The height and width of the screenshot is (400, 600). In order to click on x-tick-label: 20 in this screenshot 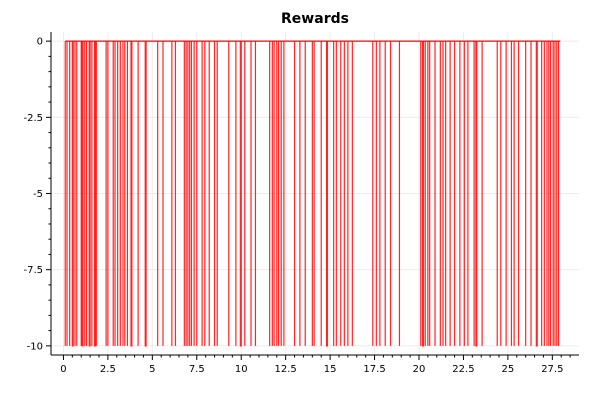, I will do `click(419, 369)`.